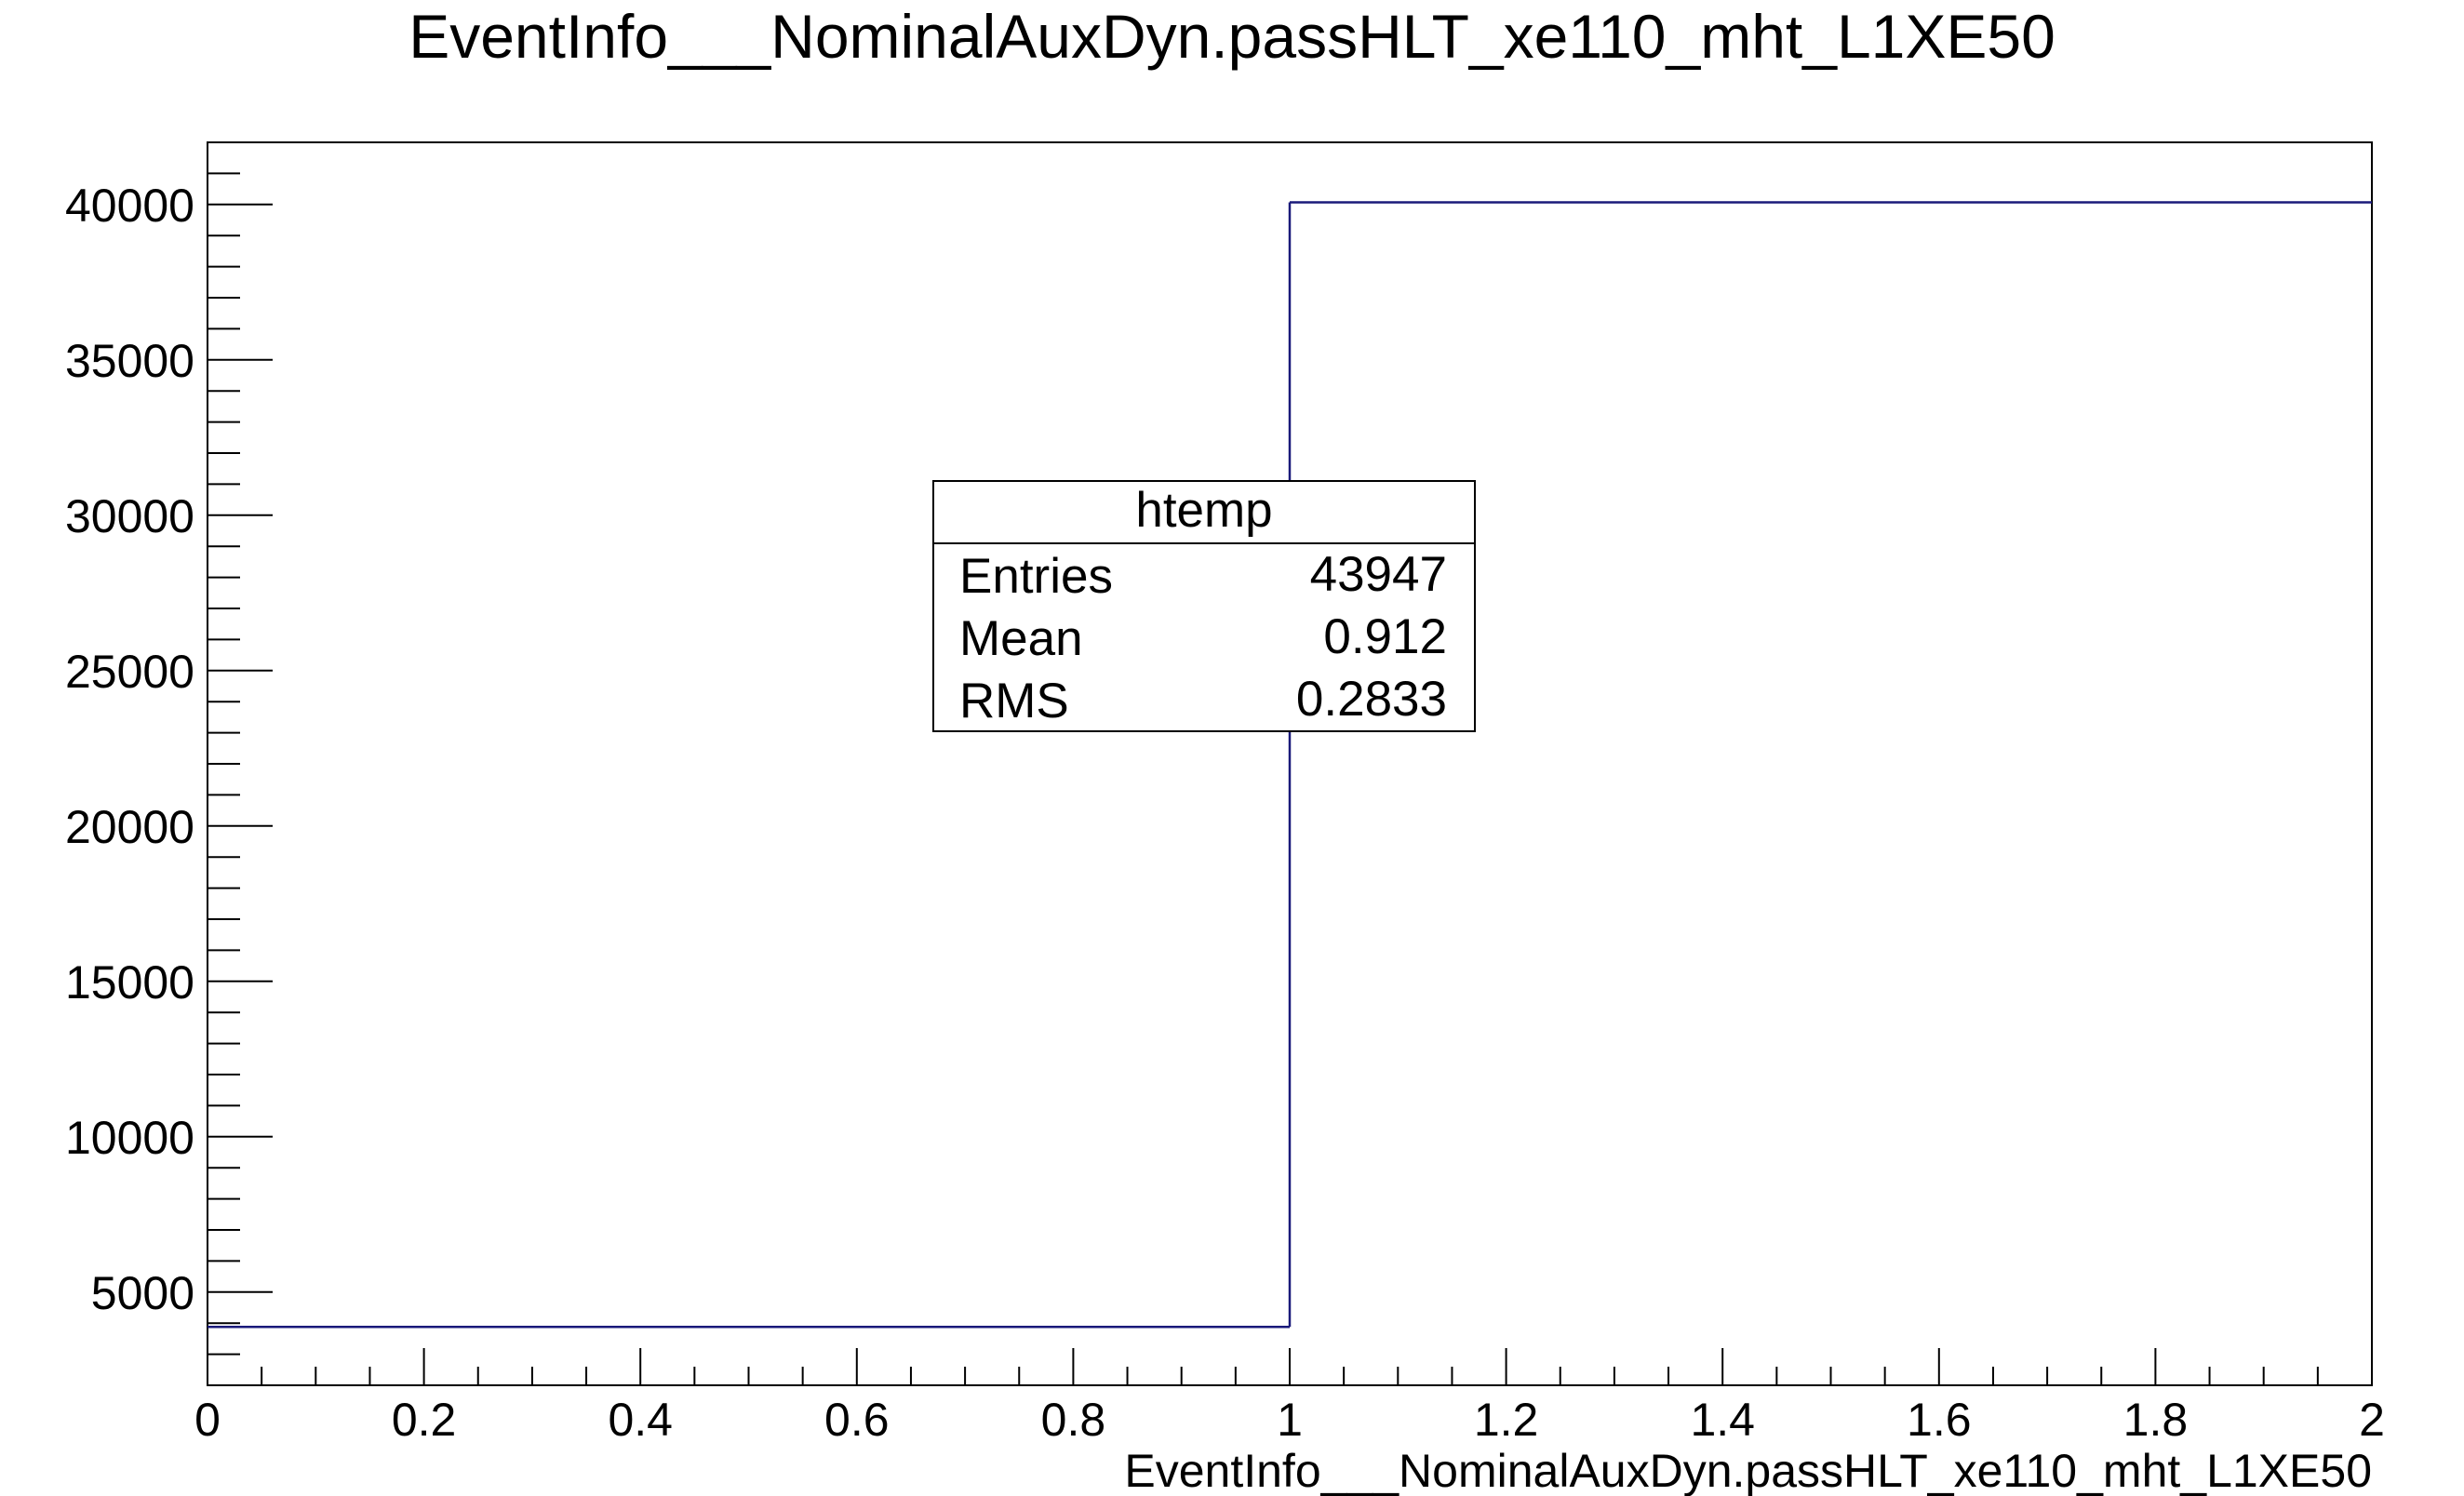 This screenshot has width=2464, height=1496. I want to click on y-axis: 5000 10000 15000 20000 25000 30000 35000 40000, so click(169, 764).